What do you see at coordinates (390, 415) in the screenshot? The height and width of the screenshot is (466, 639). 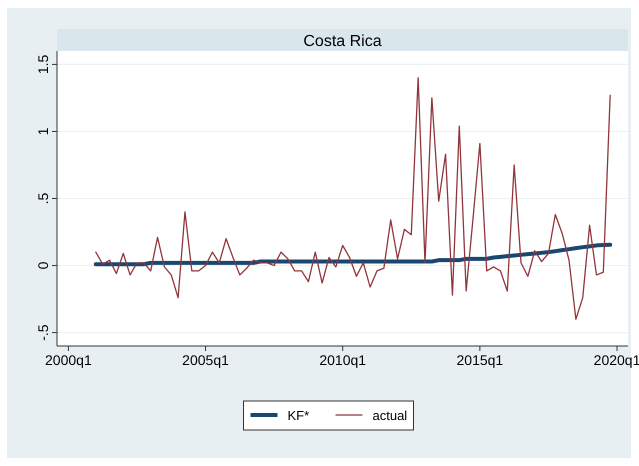 I see `legend-label: actual` at bounding box center [390, 415].